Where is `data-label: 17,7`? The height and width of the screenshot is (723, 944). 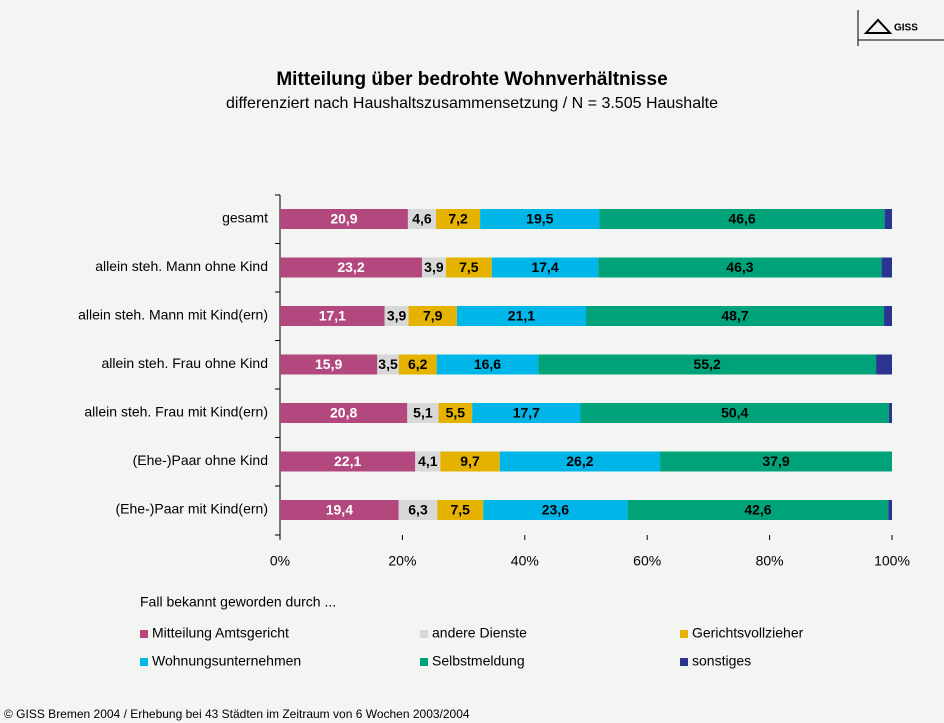
data-label: 17,7 is located at coordinates (526, 413).